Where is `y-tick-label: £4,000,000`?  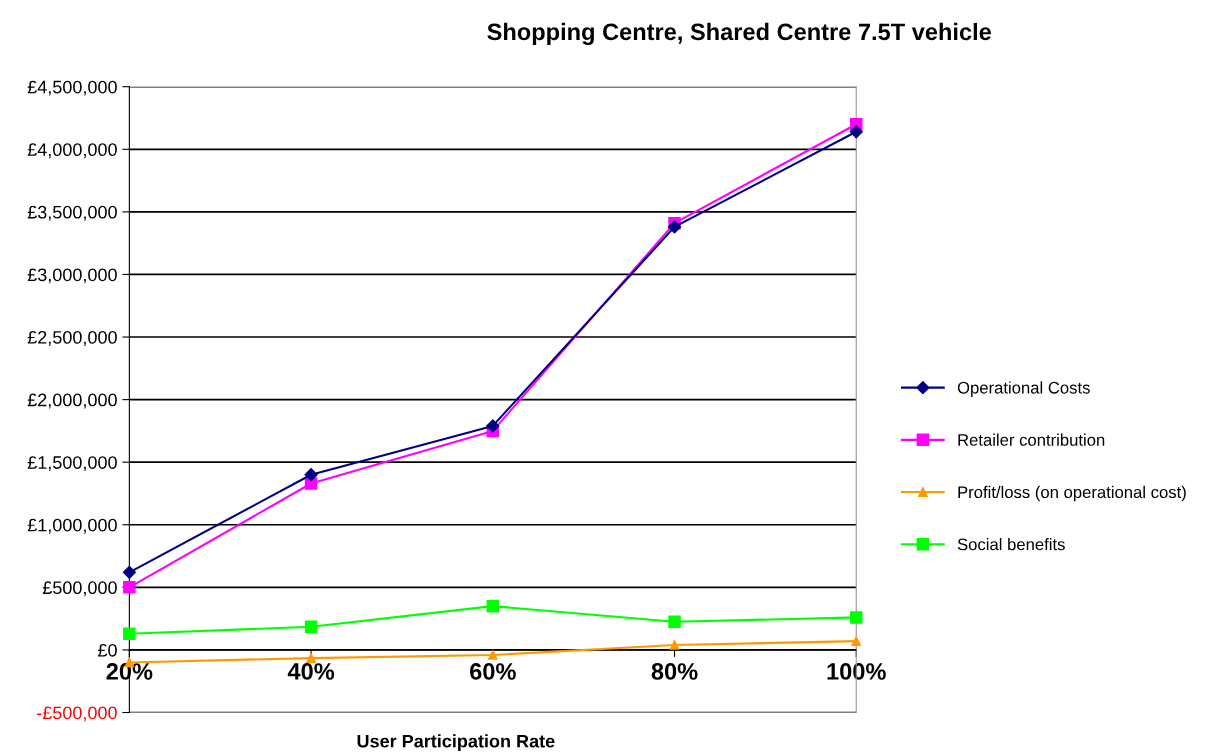
y-tick-label: £4,000,000 is located at coordinates (72, 151).